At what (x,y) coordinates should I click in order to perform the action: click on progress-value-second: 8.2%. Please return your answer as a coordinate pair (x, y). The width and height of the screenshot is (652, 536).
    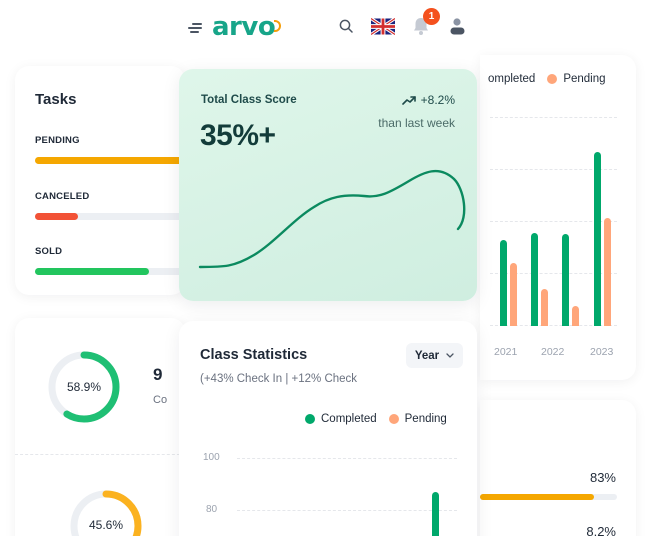
    Looking at the image, I should click on (601, 530).